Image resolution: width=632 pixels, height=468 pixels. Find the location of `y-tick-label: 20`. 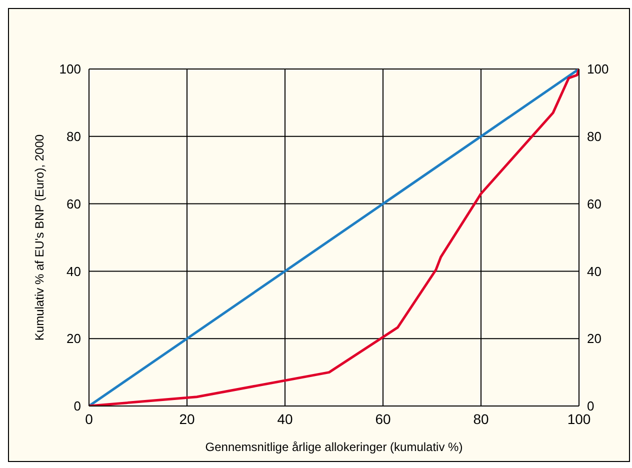

y-tick-label: 20 is located at coordinates (73, 338).